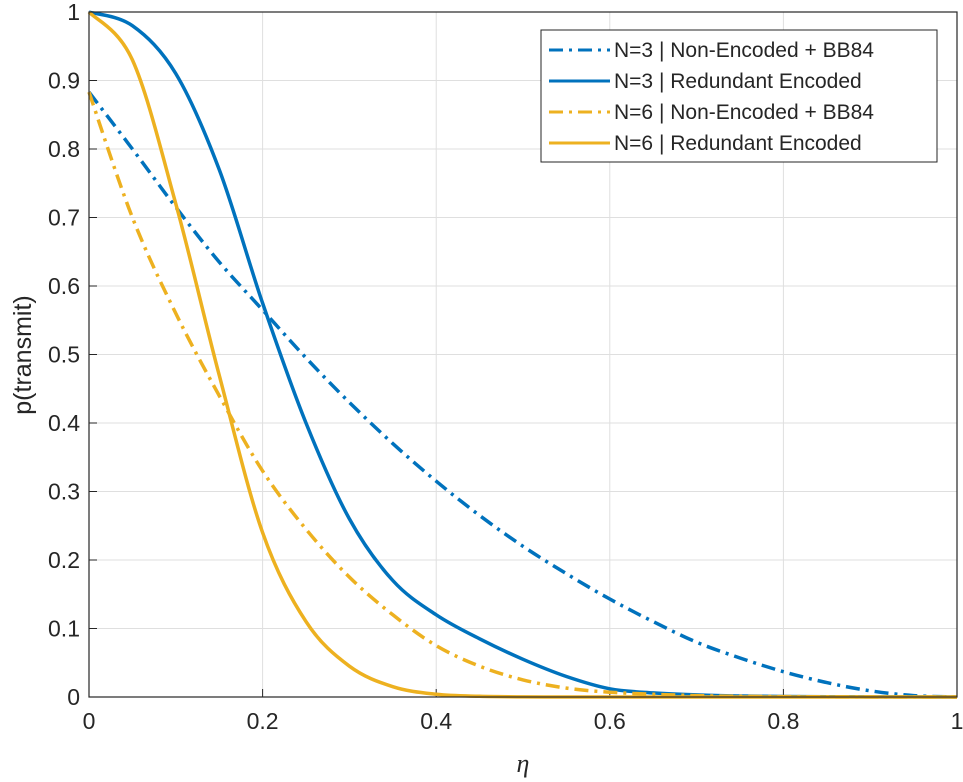  What do you see at coordinates (64, 629) in the screenshot?
I see `y-tick-label: 0.1` at bounding box center [64, 629].